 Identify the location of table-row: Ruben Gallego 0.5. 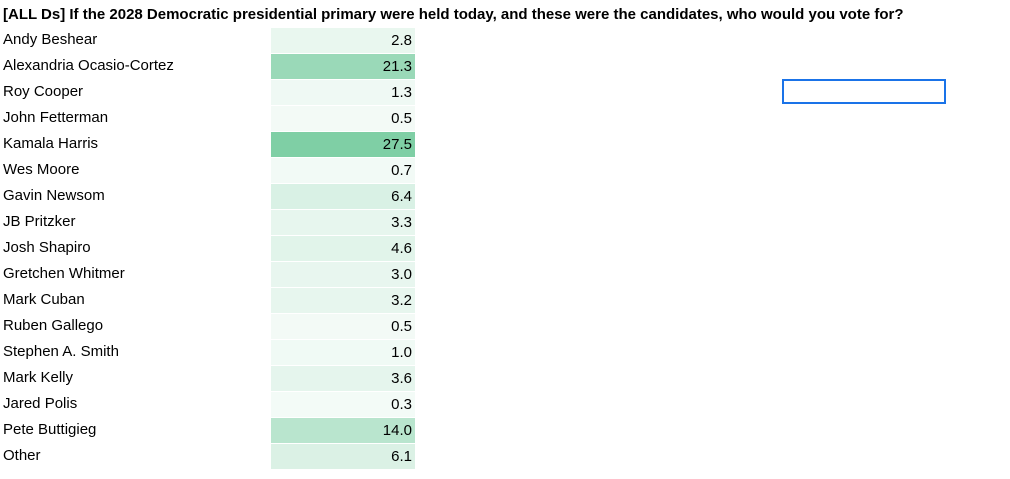
(210, 326).